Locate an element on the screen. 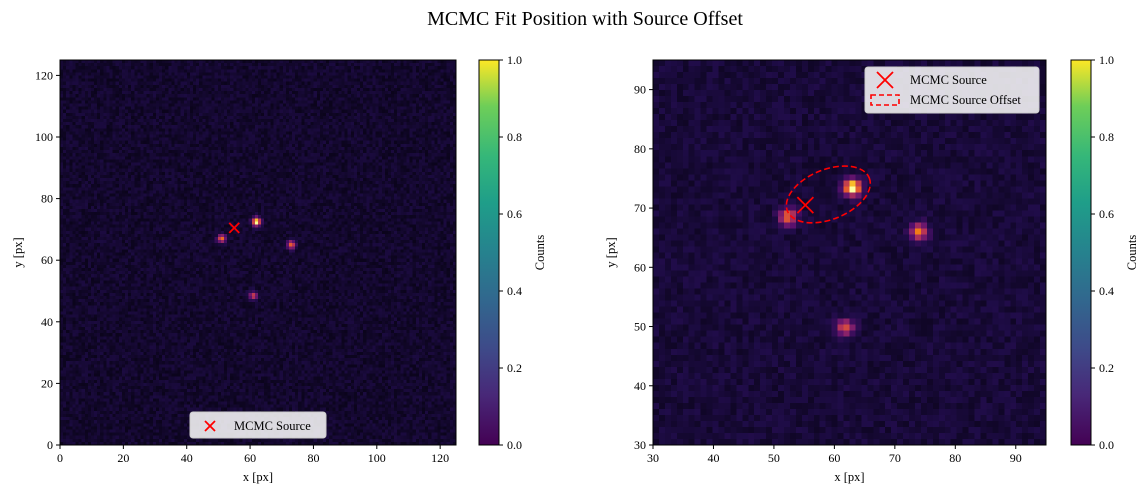  colorbar-right: 0.0 0.2 0.4 0.6 0.8 1.0 Counts is located at coordinates (1104, 252).